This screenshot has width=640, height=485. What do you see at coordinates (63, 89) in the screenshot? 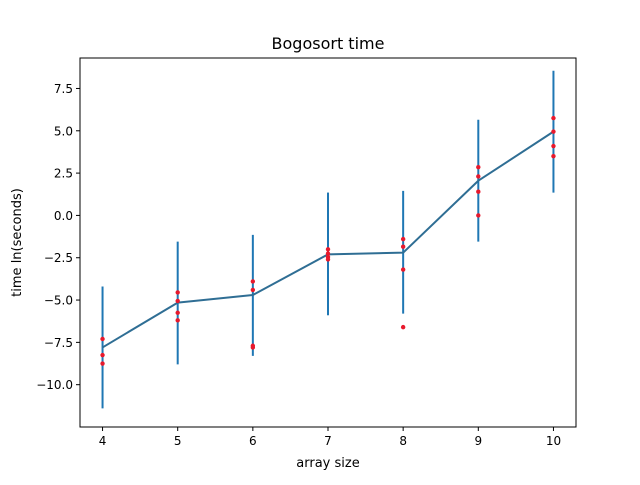
I see `y-tick-label: 7.5` at bounding box center [63, 89].